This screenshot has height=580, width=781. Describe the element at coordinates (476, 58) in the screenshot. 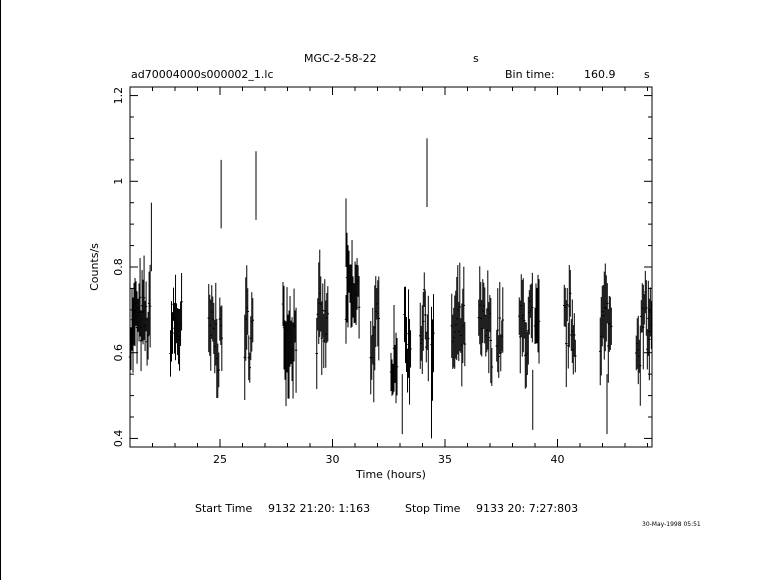

I see `source-suffix: s` at that location.